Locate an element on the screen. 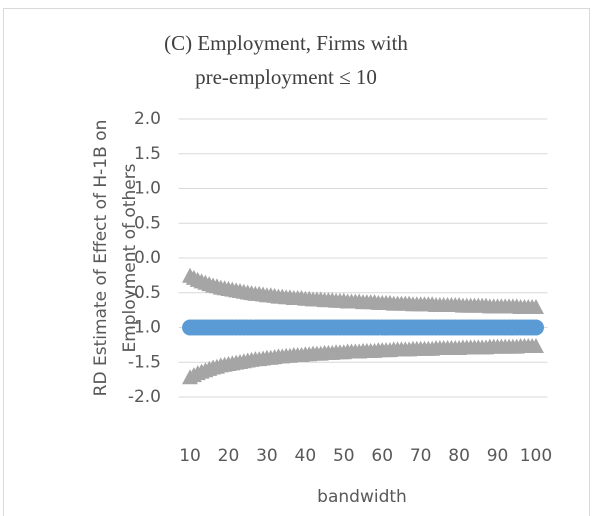 This screenshot has width=593, height=516. x-tick-label: 20 is located at coordinates (229, 456).